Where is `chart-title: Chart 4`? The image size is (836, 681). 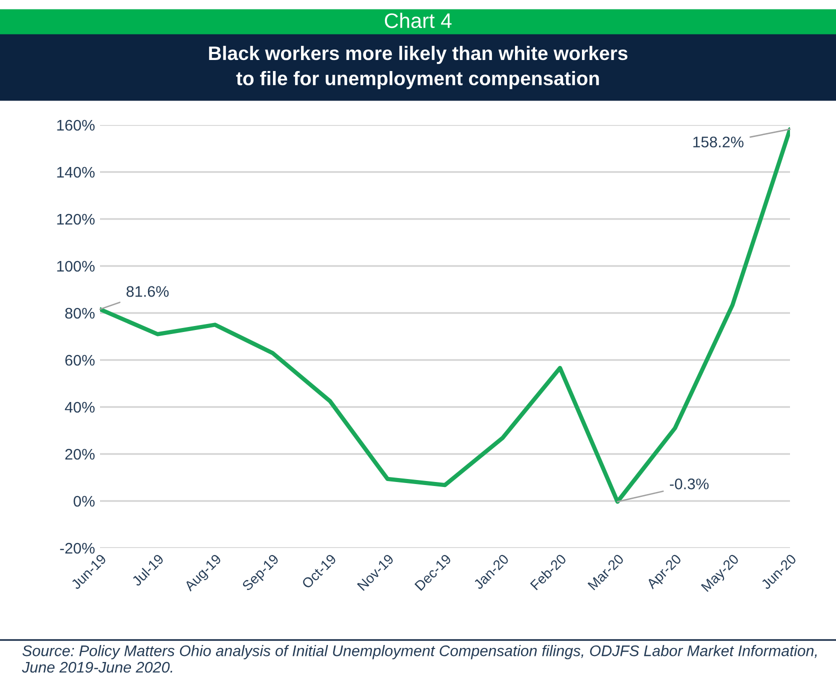
chart-title: Chart 4 is located at coordinates (418, 20).